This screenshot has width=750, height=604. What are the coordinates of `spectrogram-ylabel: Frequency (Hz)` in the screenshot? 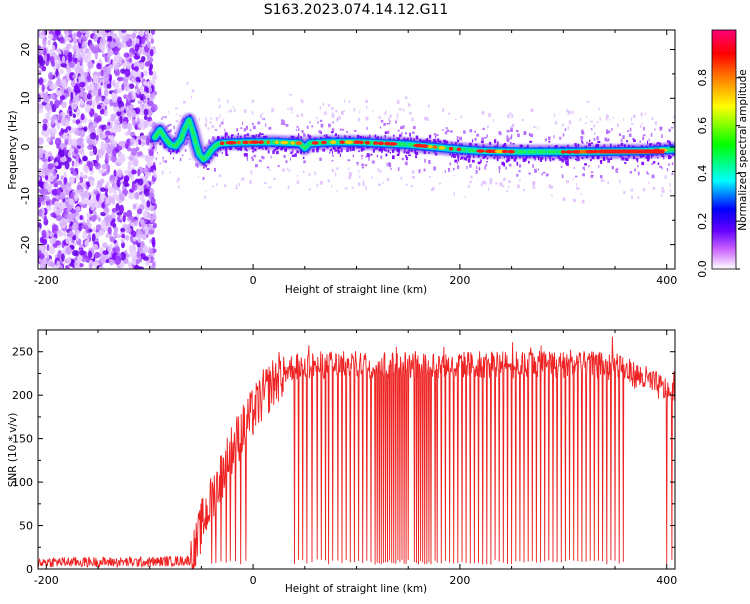 It's located at (13, 149).